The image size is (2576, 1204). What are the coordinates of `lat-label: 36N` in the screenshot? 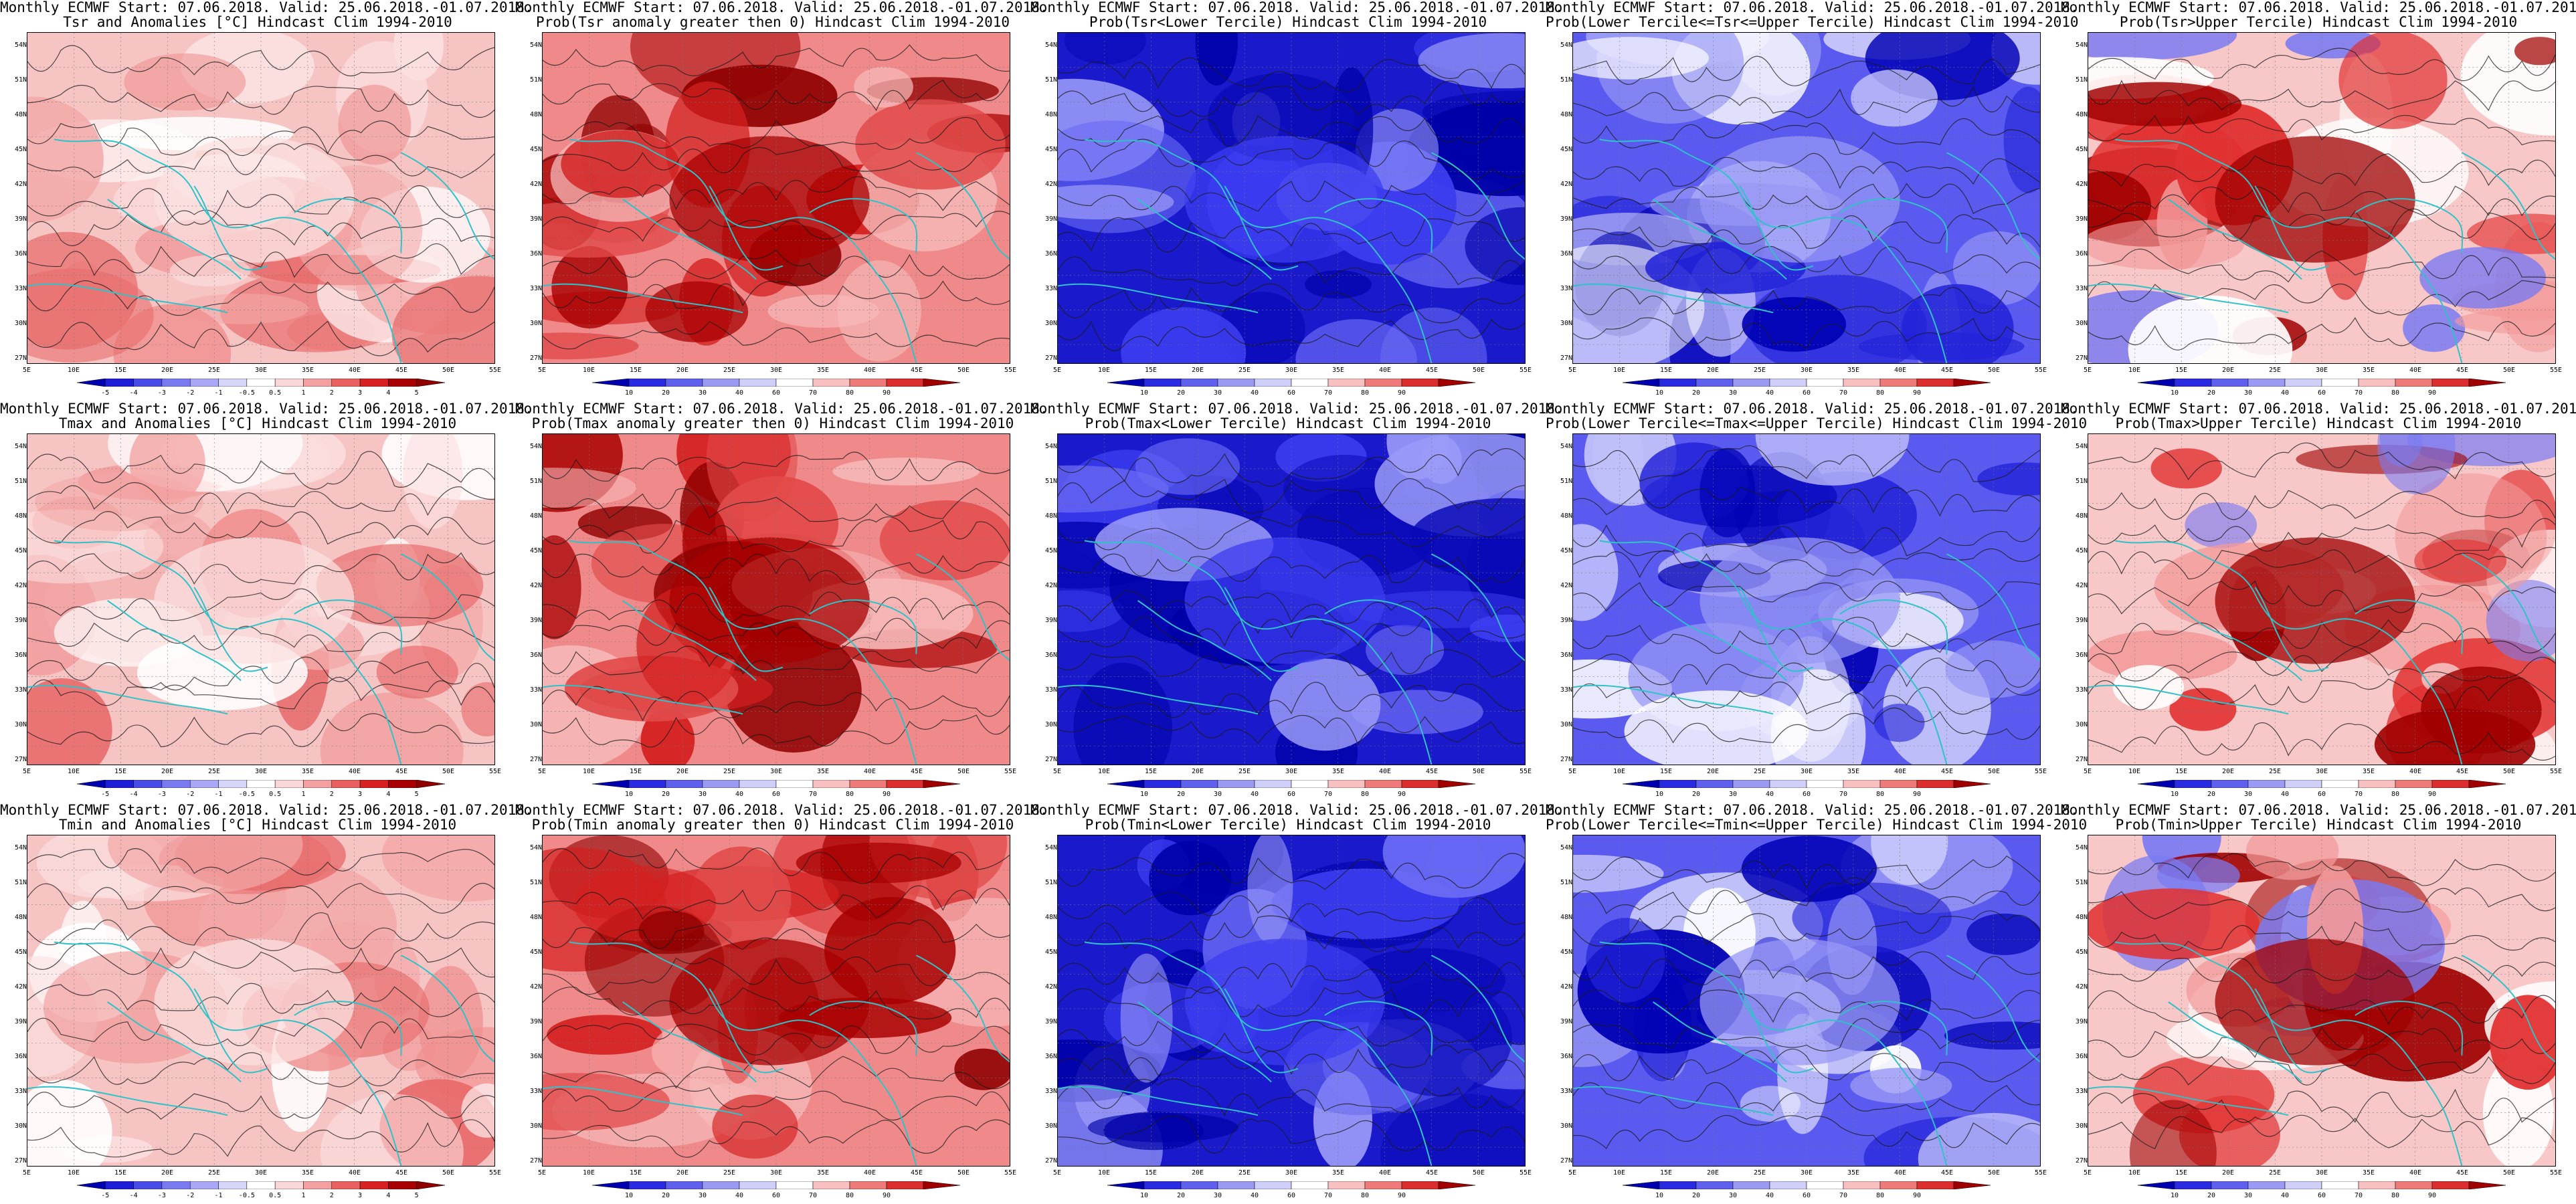 It's located at (1566, 254).